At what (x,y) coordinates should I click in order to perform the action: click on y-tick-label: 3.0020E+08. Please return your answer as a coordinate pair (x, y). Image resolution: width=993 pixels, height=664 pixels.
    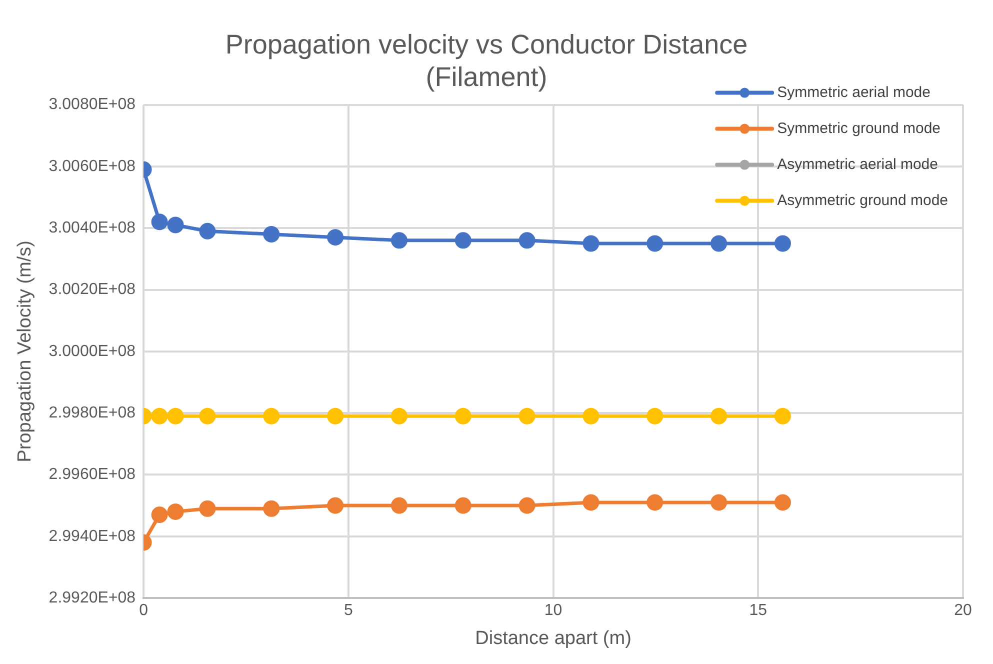
    Looking at the image, I should click on (92, 289).